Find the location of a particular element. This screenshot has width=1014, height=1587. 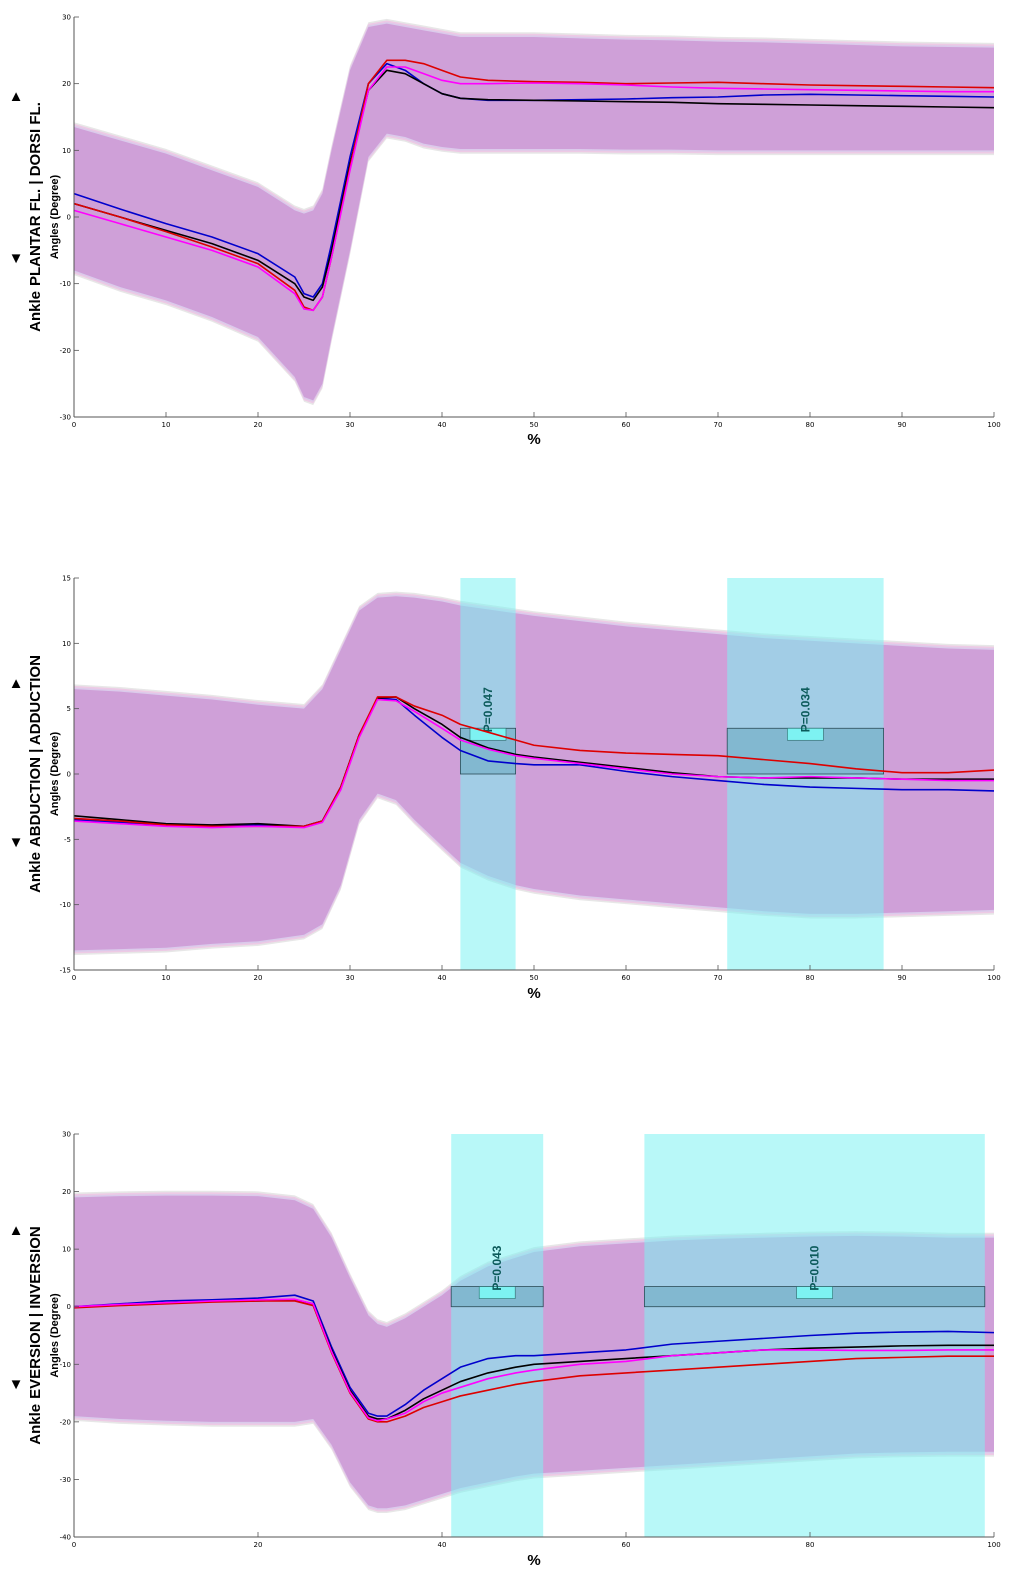

y-tick-label: -15 is located at coordinates (65, 971).